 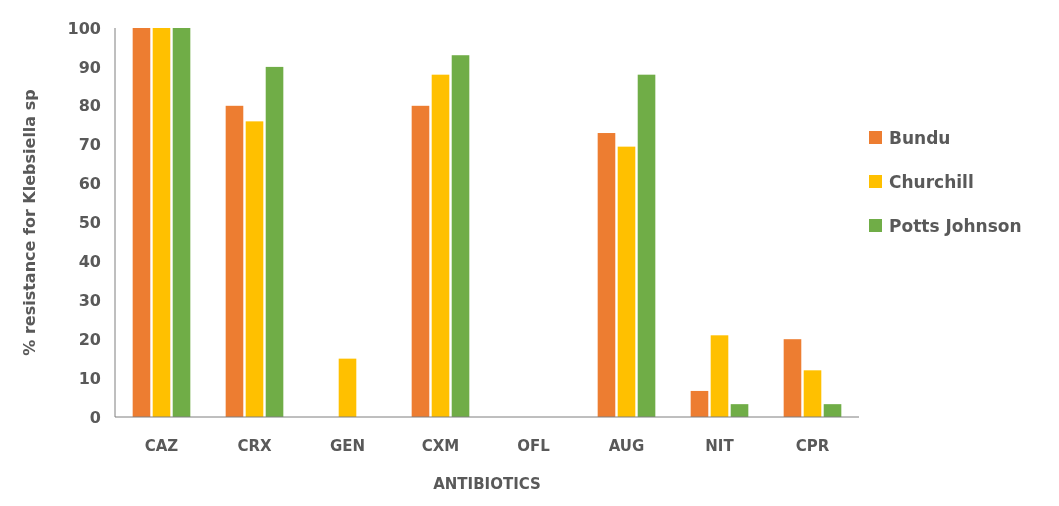 What do you see at coordinates (920, 137) in the screenshot?
I see `legend-label: Bundu` at bounding box center [920, 137].